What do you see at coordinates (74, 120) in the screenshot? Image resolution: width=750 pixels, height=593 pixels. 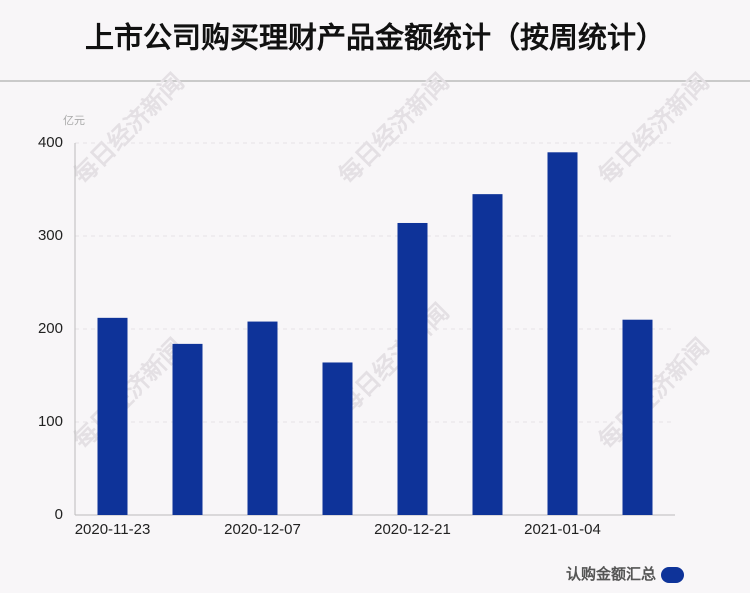 I see `unit-label: 亿元` at bounding box center [74, 120].